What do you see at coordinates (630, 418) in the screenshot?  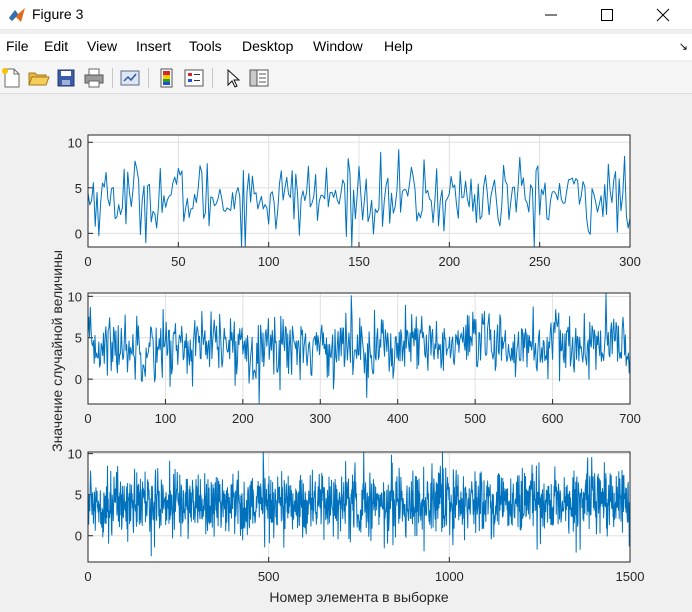 I see `x-tick-label: 700` at bounding box center [630, 418].